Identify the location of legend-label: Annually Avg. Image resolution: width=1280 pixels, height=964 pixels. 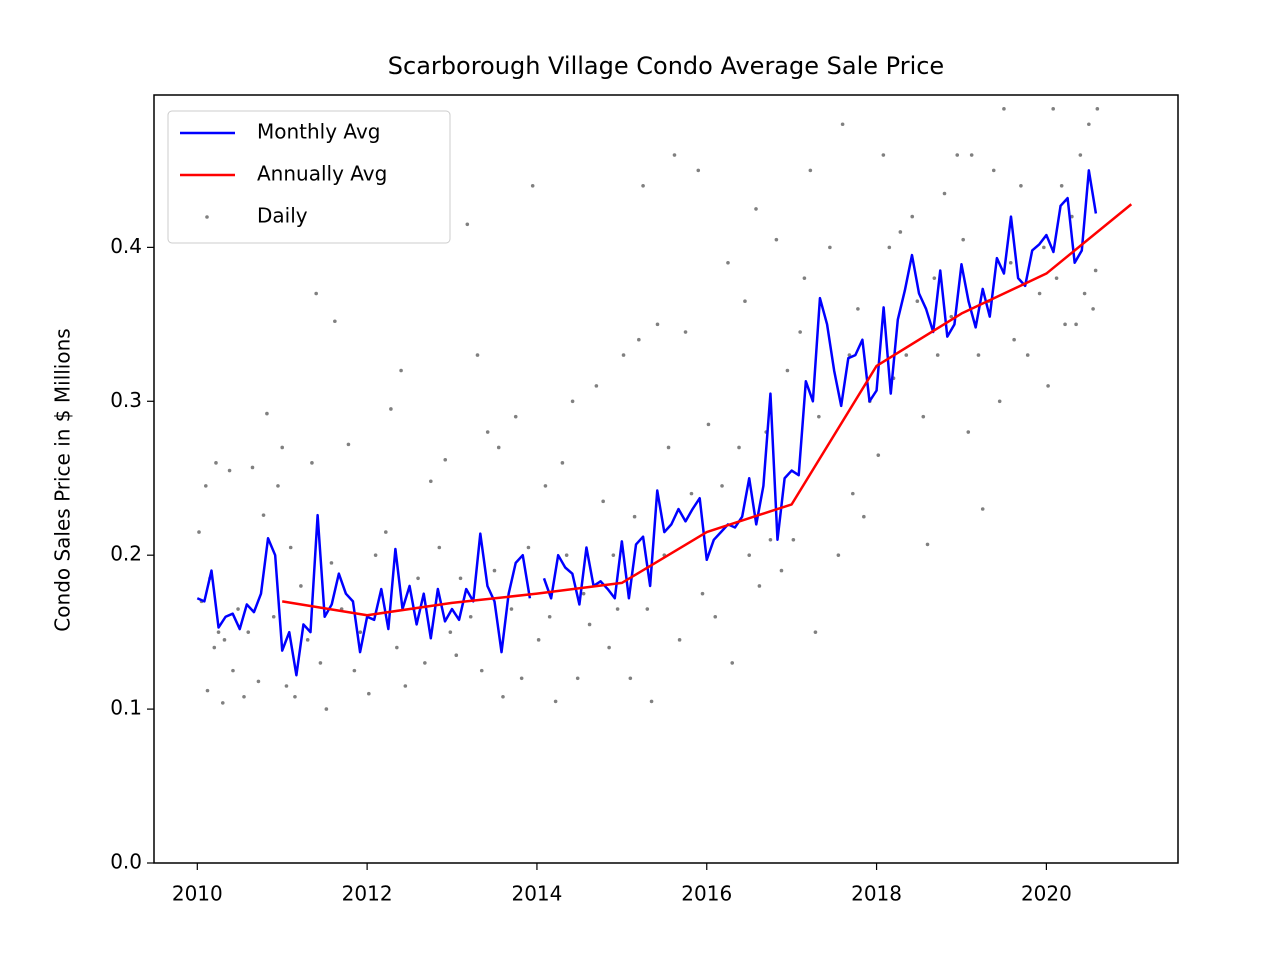
(322, 174).